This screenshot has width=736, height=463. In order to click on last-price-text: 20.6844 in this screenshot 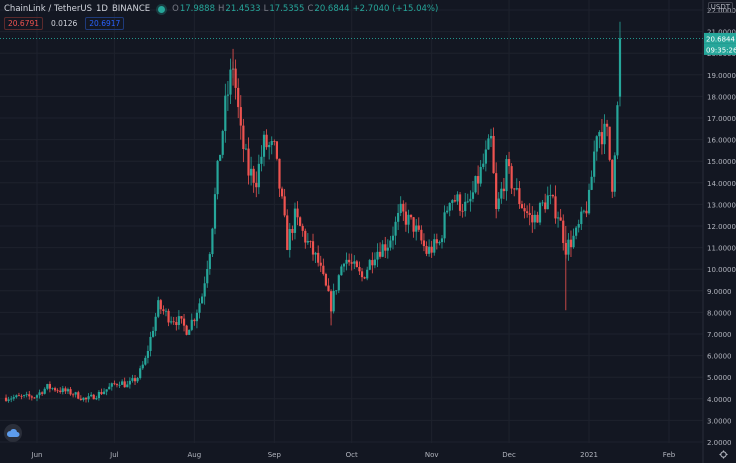, I will do `click(720, 39)`.